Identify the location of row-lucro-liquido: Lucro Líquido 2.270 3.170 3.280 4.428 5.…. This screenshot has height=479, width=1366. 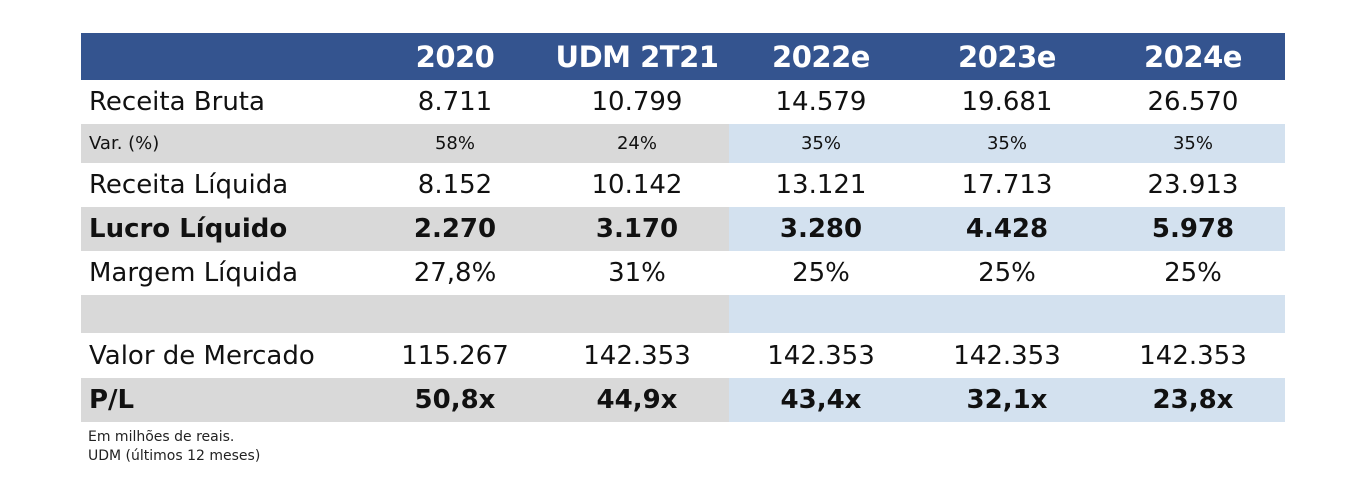
(683, 229).